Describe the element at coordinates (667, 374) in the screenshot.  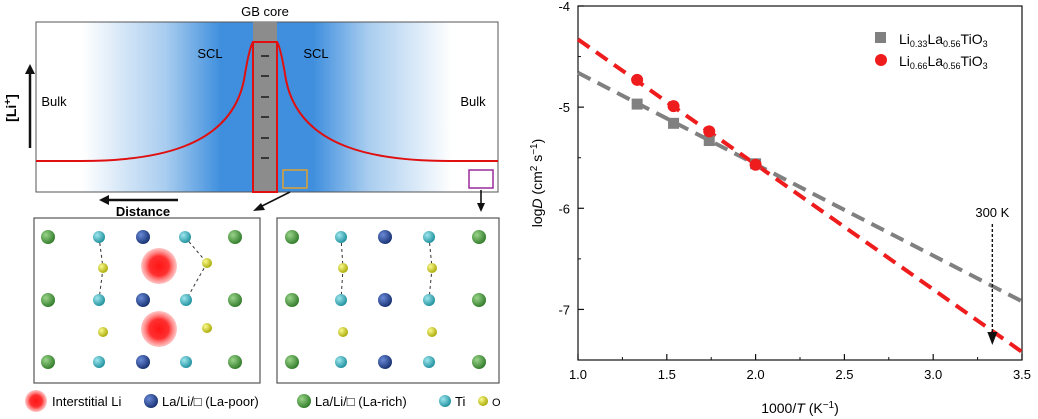
I see `x-tick-label: 1.5` at that location.